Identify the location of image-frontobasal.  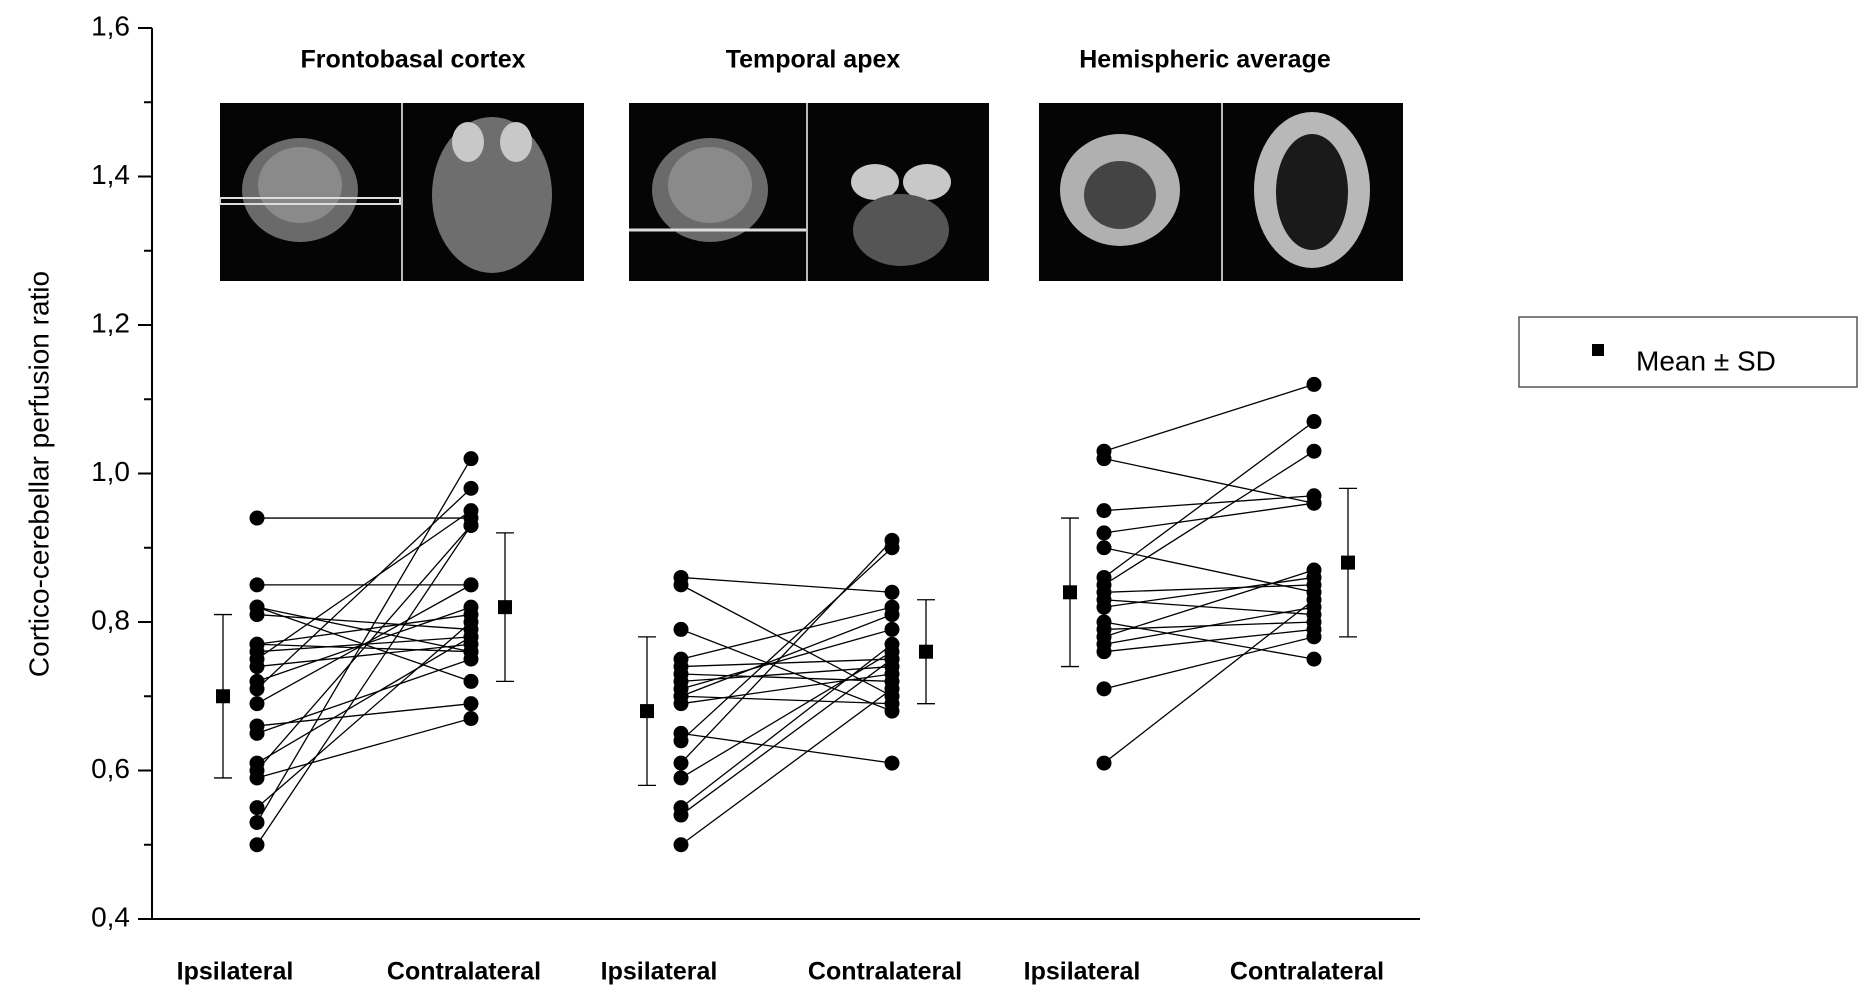
(401, 192).